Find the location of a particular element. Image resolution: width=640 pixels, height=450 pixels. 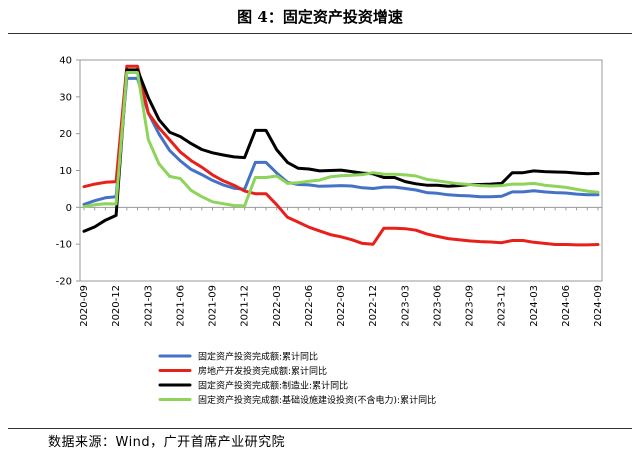

x-tick-label: 2022-06 is located at coordinates (309, 306).